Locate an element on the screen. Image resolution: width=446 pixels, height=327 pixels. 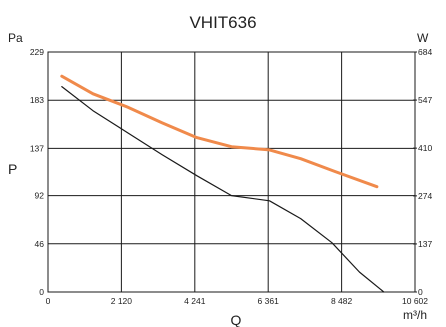
y-right-tick-label: 0 is located at coordinates (420, 292).